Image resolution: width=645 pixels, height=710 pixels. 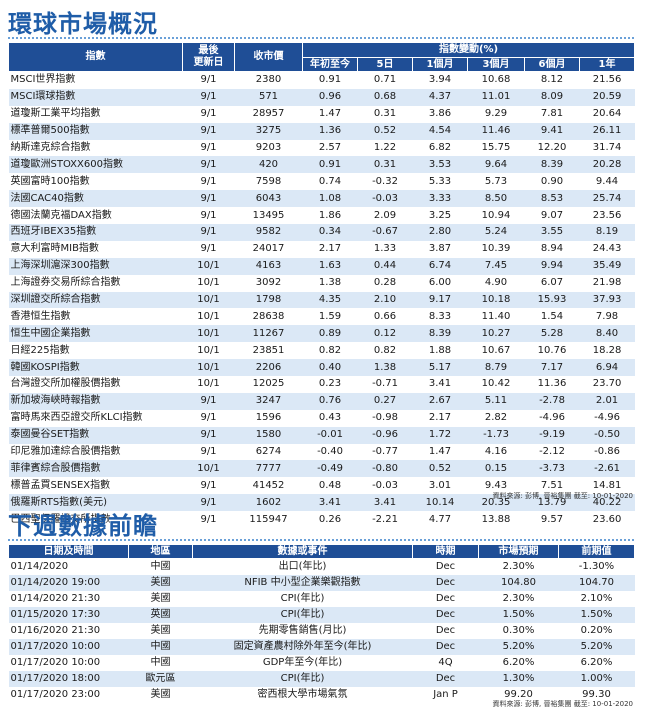 What do you see at coordinates (330, 165) in the screenshot?
I see `change-ytd: 0.91` at bounding box center [330, 165].